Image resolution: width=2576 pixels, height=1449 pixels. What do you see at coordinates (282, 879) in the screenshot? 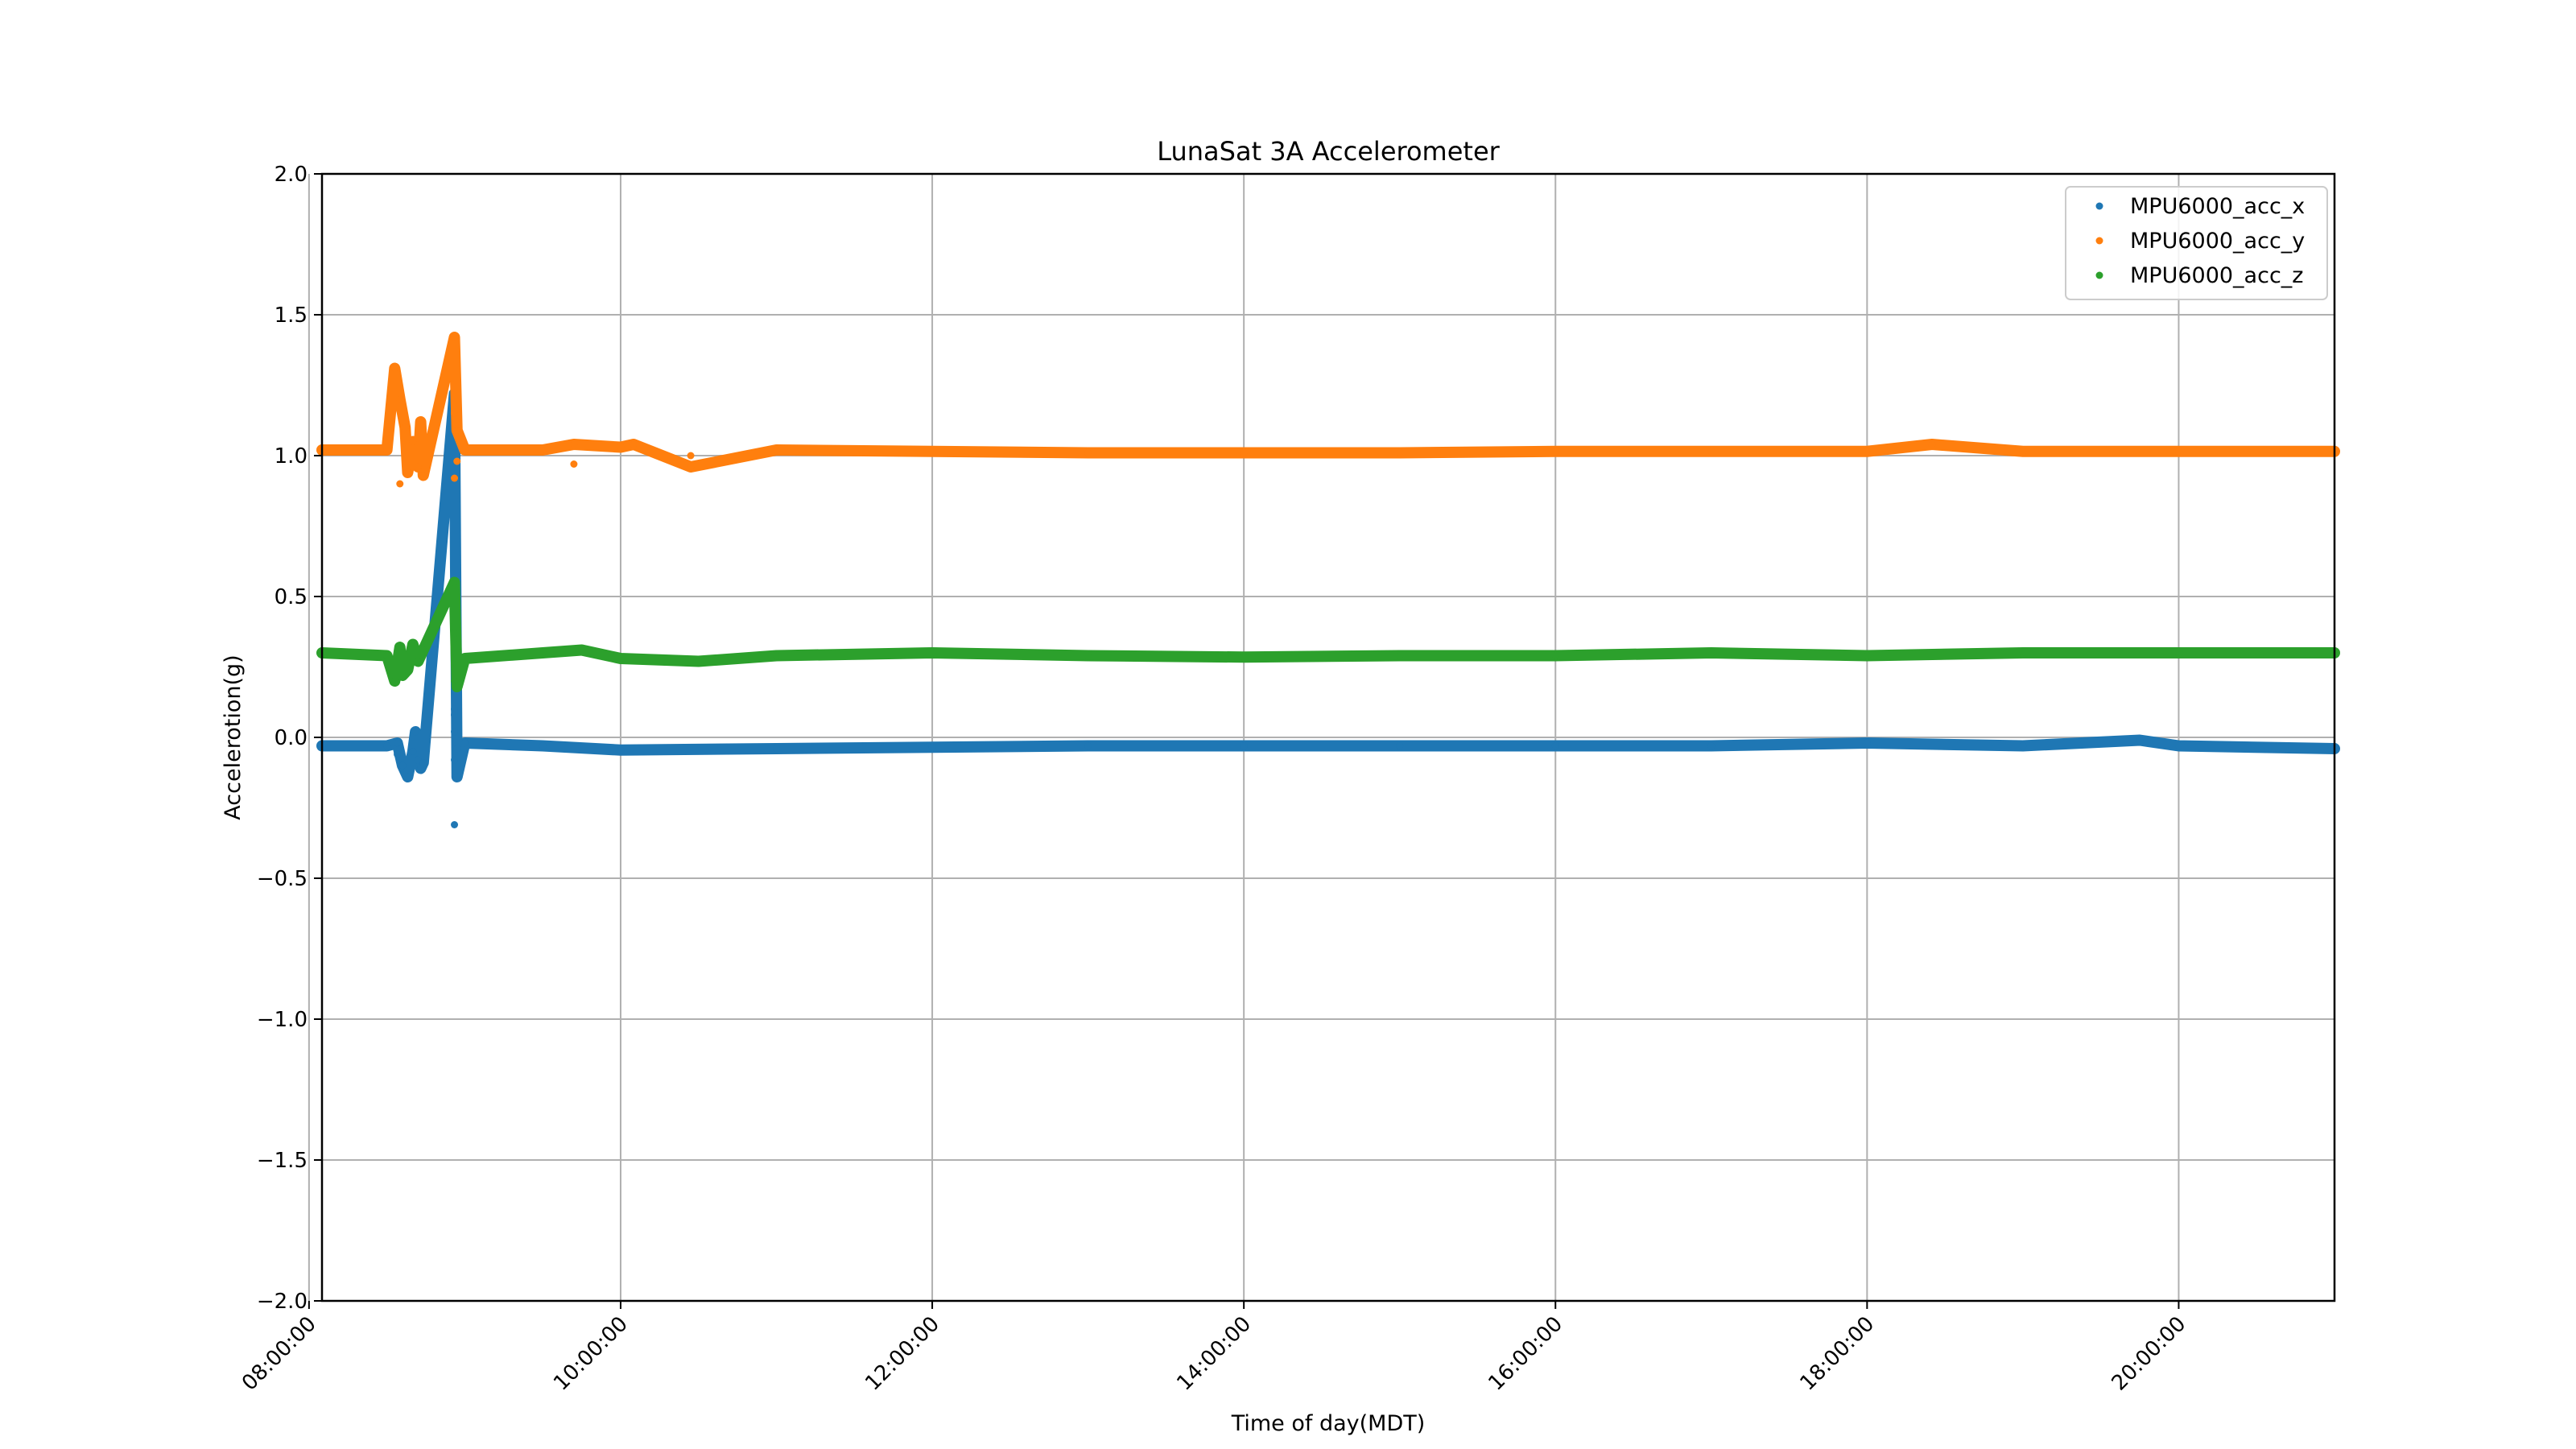
I see `y-tick-label: −0.5` at bounding box center [282, 879].